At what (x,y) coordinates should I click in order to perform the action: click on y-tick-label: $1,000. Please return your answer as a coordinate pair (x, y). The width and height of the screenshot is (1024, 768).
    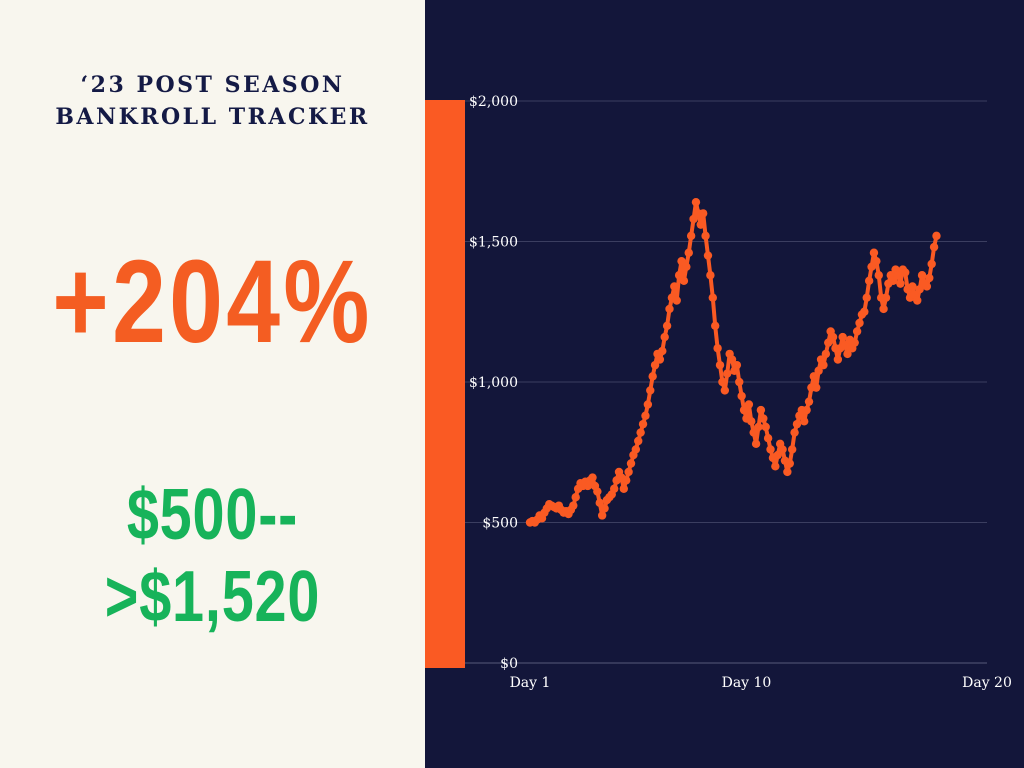
    Looking at the image, I should click on (493, 383).